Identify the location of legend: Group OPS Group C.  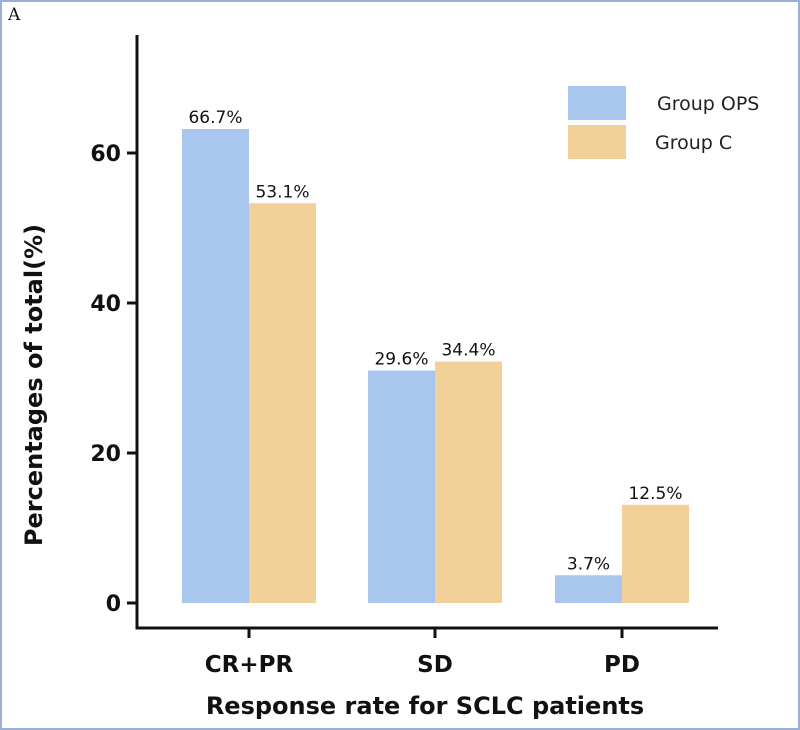
(663, 122).